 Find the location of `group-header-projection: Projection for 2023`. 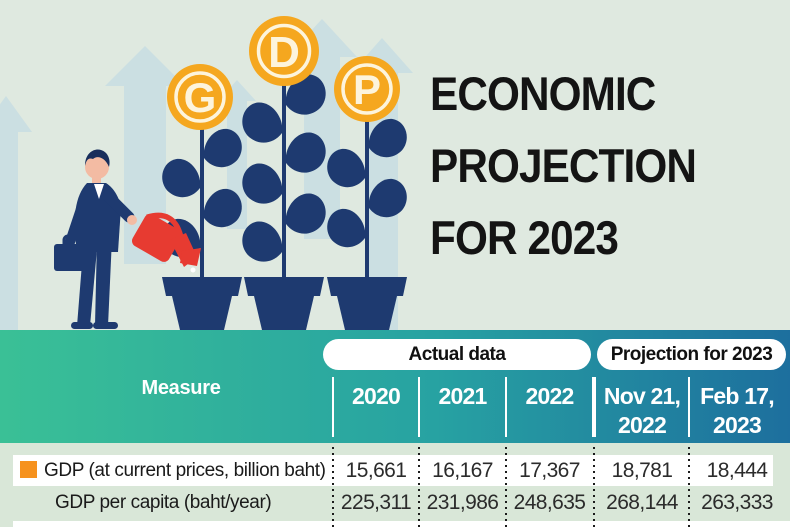

group-header-projection: Projection for 2023 is located at coordinates (691, 354).